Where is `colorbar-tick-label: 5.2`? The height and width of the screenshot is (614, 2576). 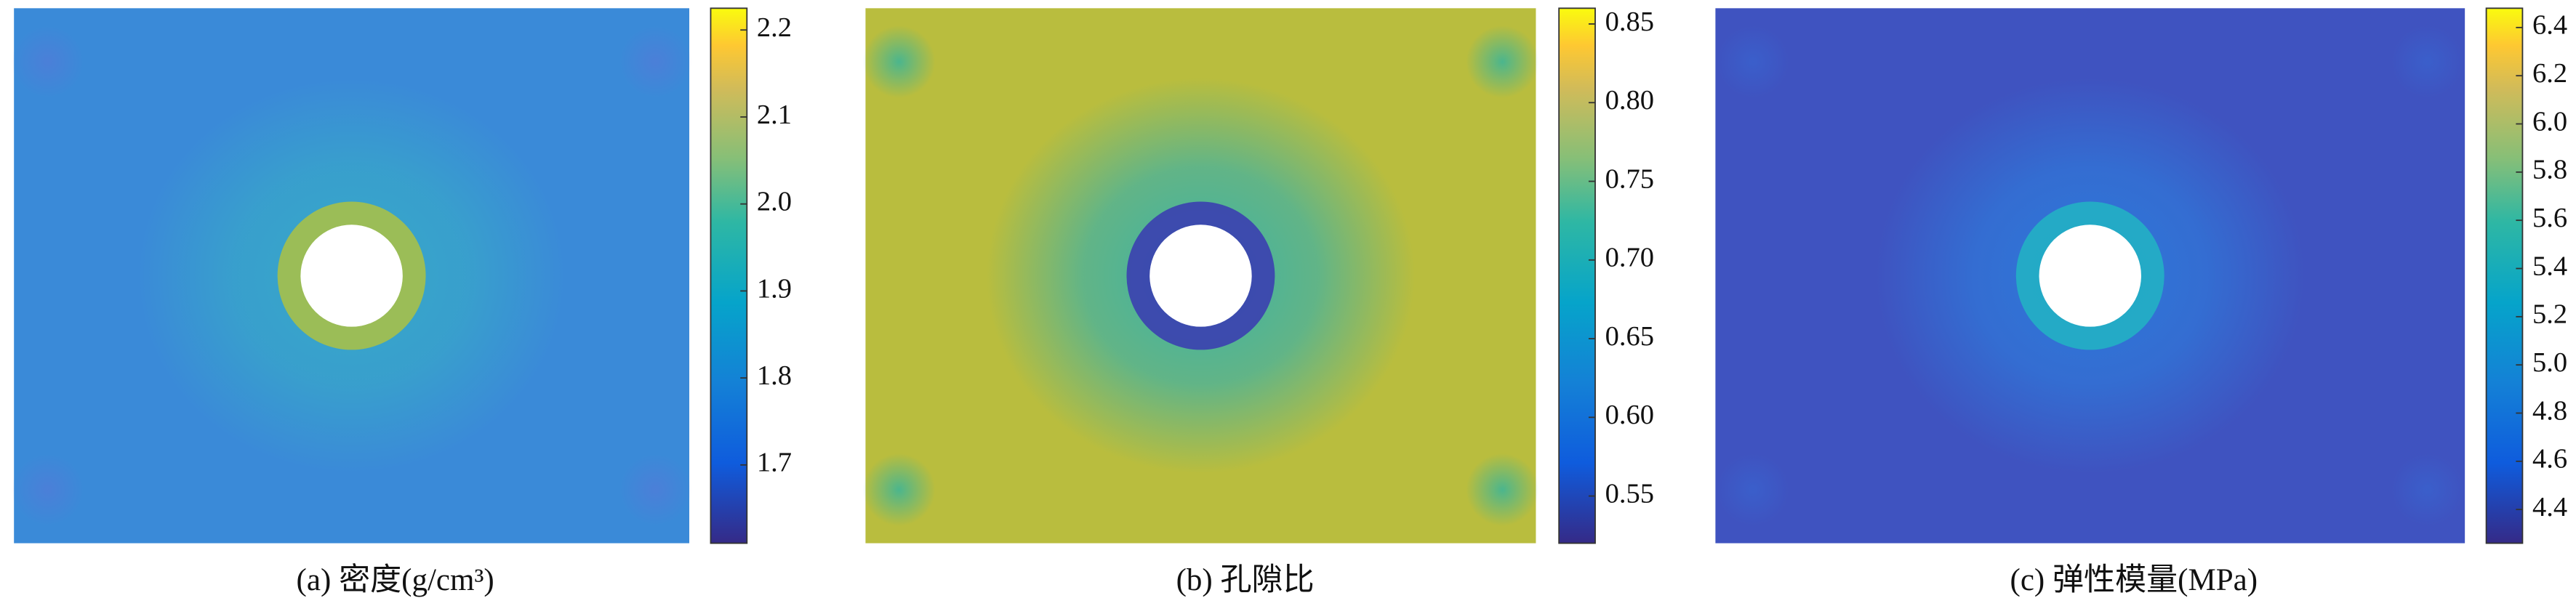
colorbar-tick-label: 5.2 is located at coordinates (2549, 314).